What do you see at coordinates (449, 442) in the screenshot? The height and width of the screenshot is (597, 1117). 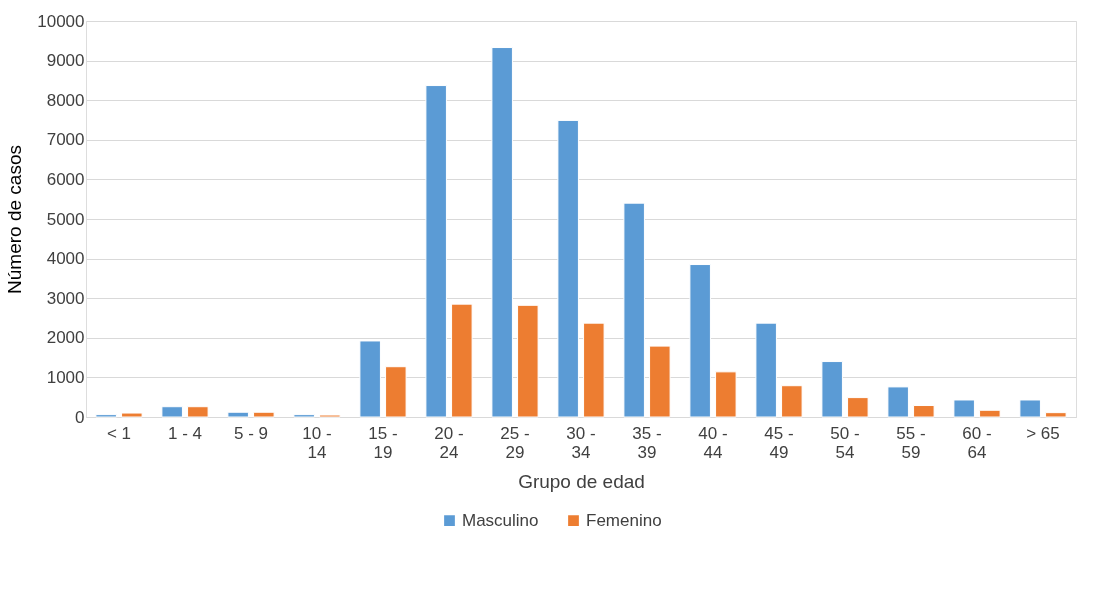 I see `x-tick-label: 20 - 24` at bounding box center [449, 442].